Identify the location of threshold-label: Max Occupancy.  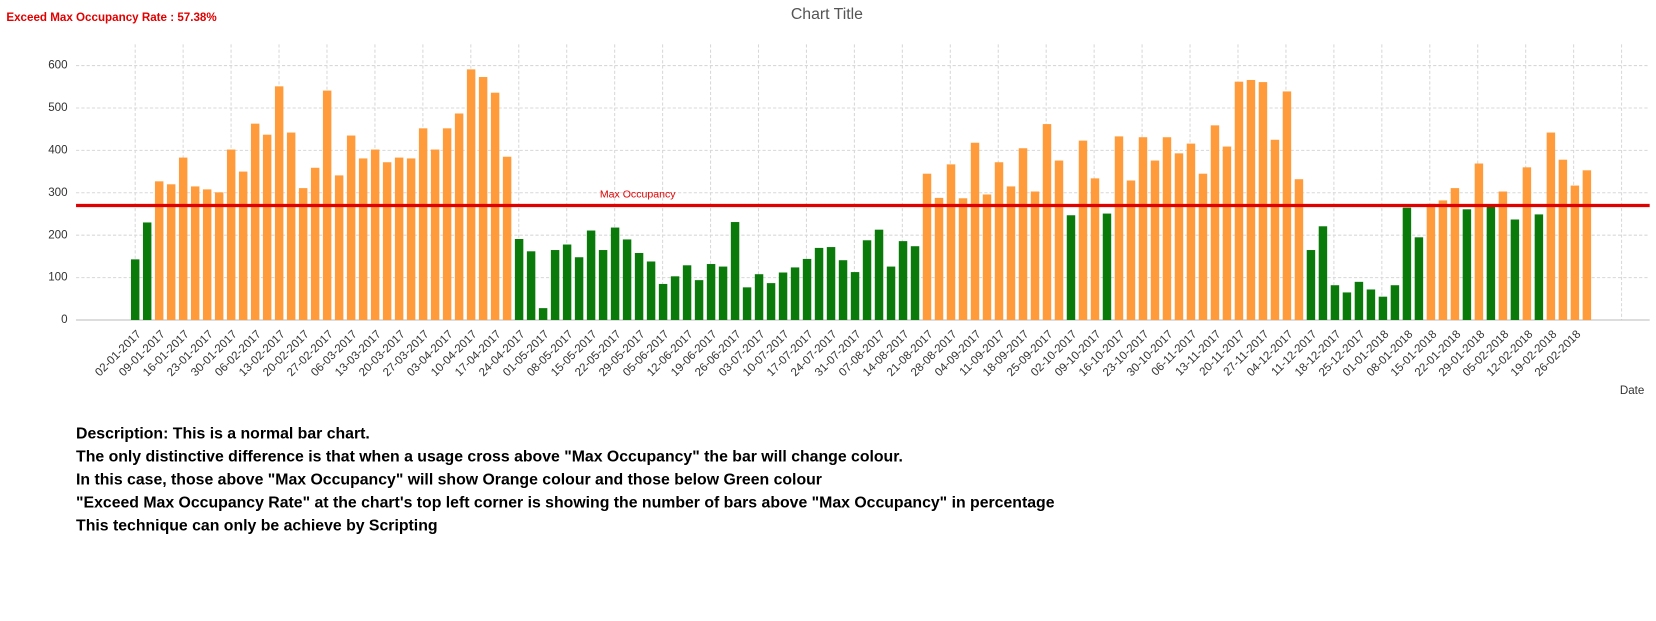
(638, 195).